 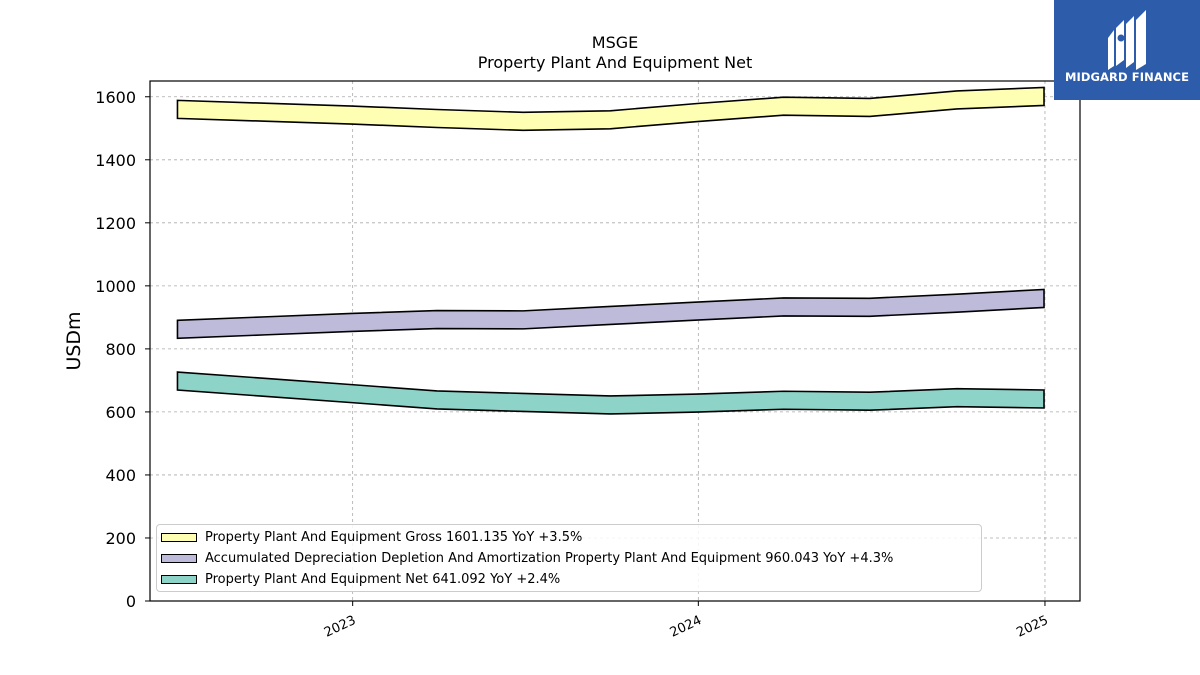 What do you see at coordinates (131, 601) in the screenshot?
I see `y-tick-label: 0` at bounding box center [131, 601].